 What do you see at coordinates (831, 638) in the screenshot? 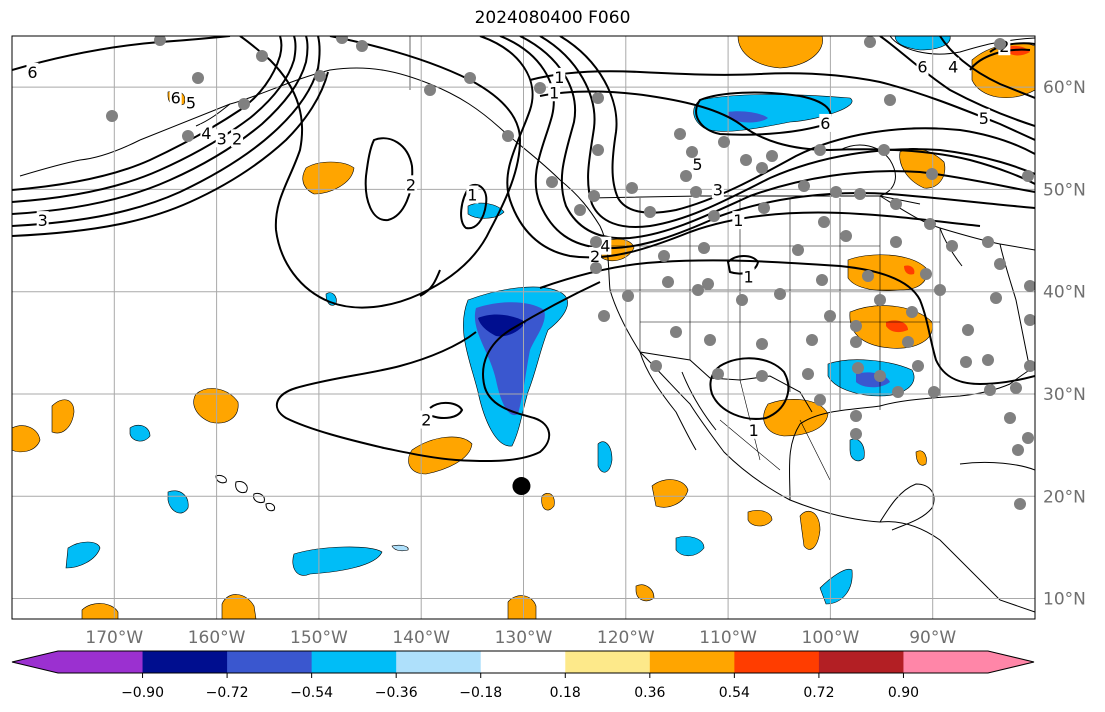
I see `longitude-tick-label: 100°W` at bounding box center [831, 638].